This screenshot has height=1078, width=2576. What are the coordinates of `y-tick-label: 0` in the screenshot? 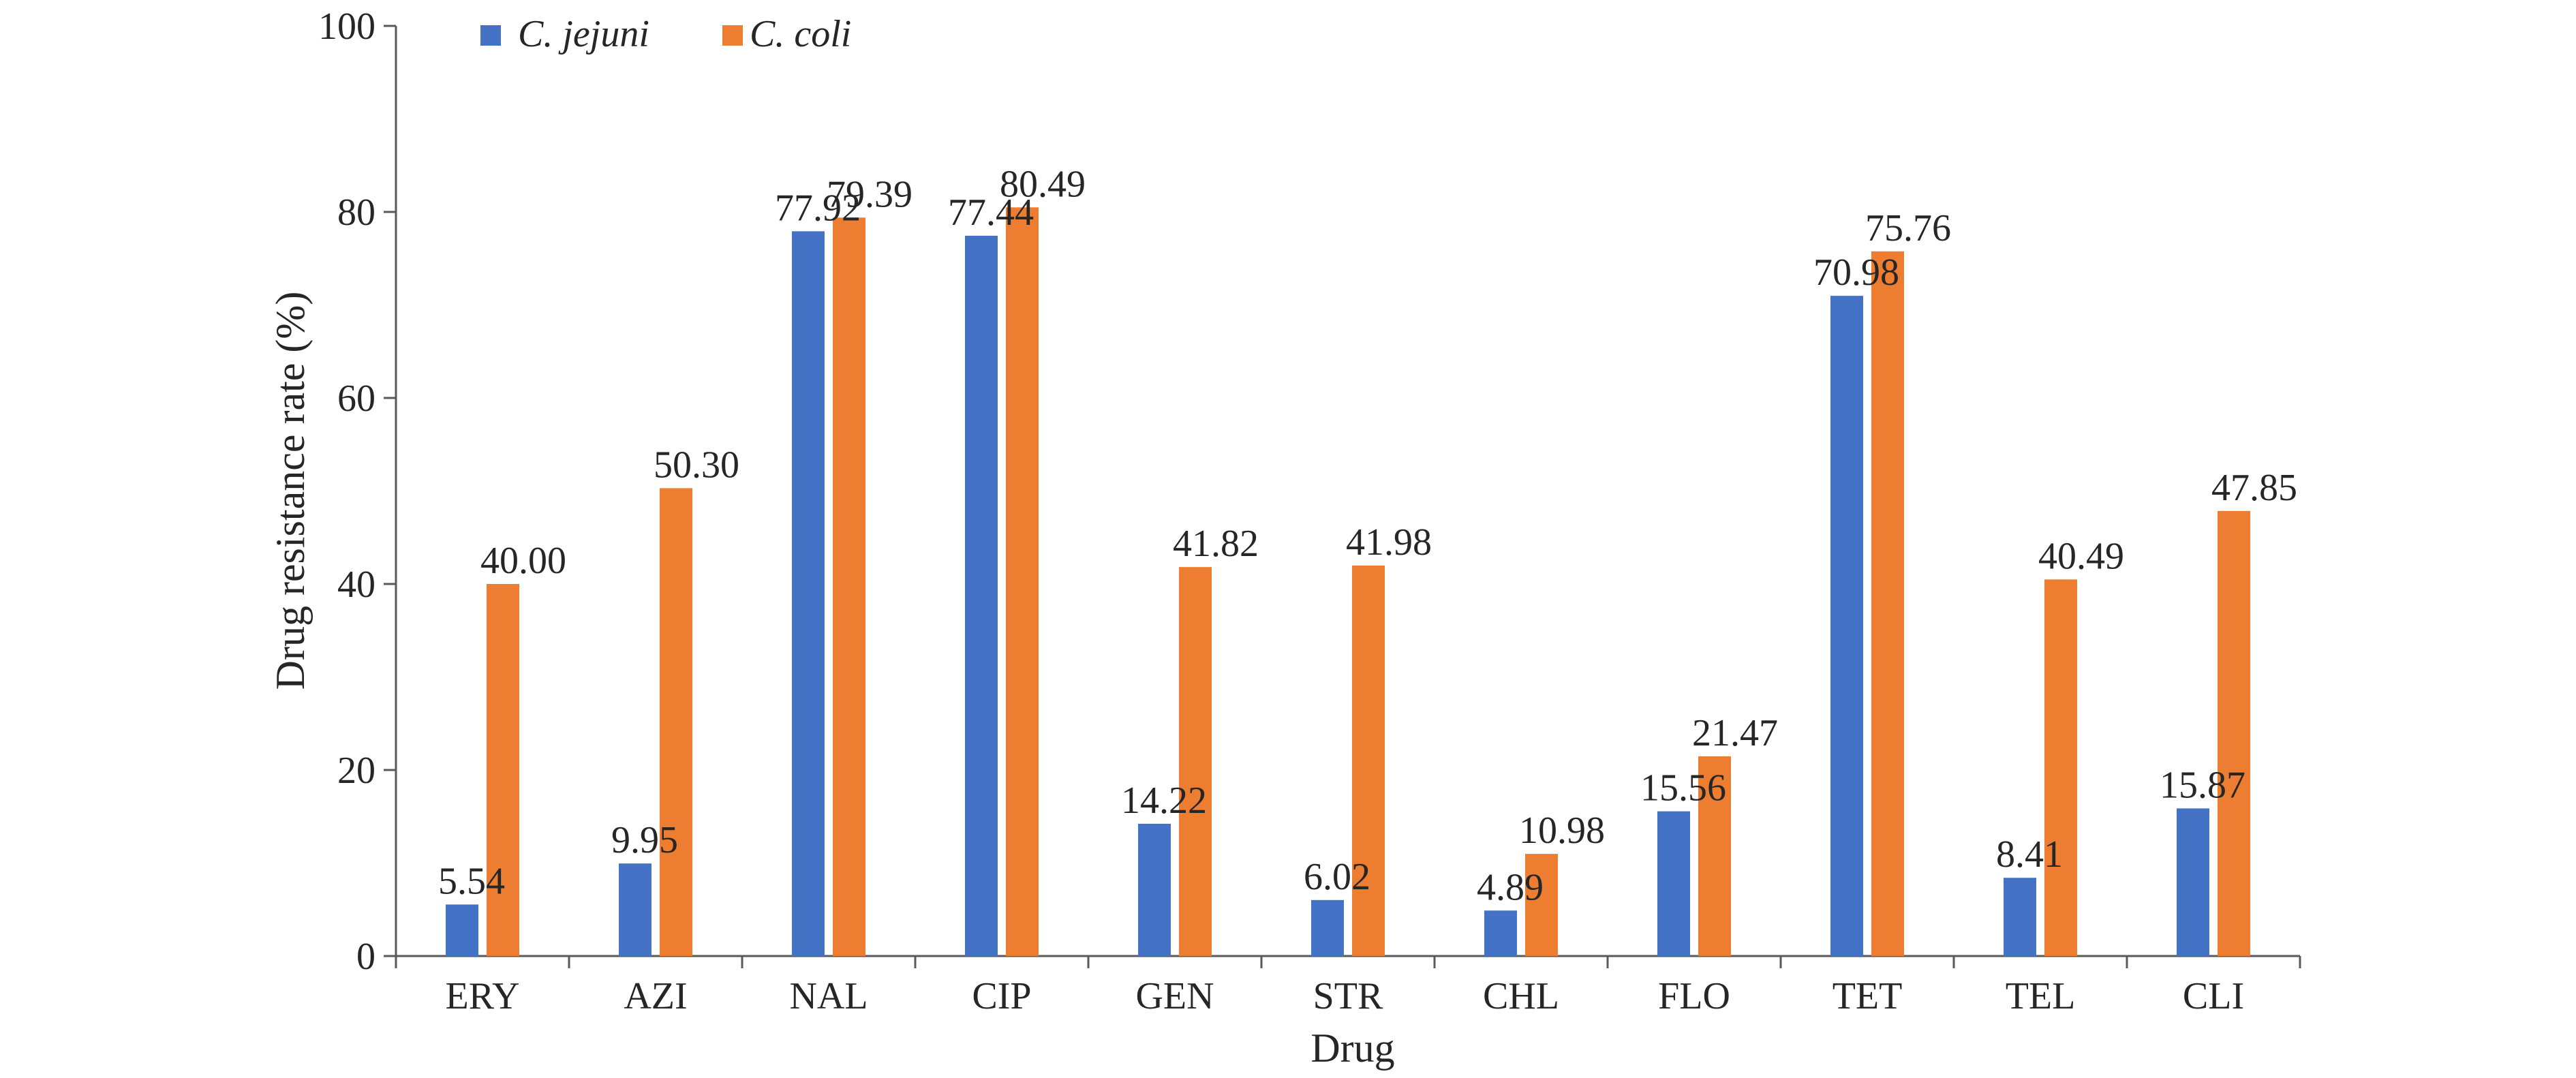 It's located at (366, 957).